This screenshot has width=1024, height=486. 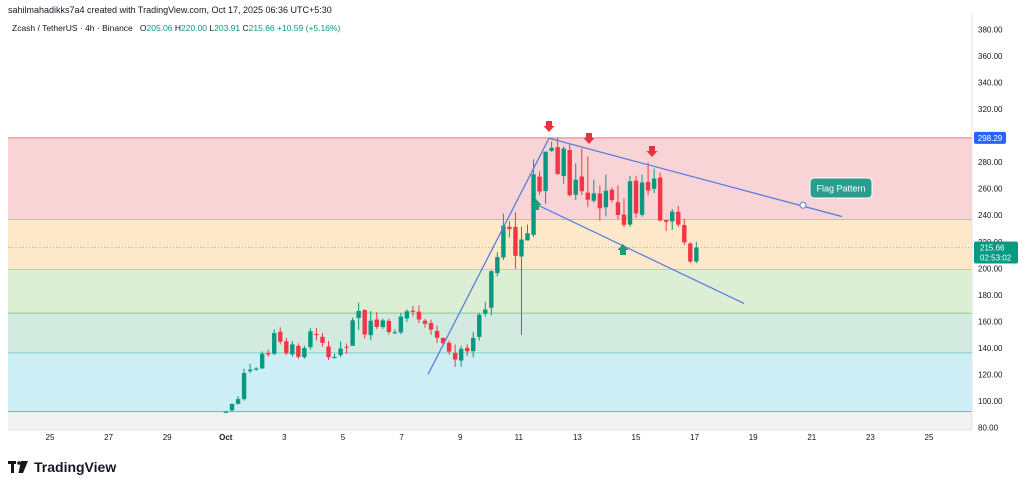 What do you see at coordinates (108, 437) in the screenshot?
I see `x-tick-label: 27` at bounding box center [108, 437].